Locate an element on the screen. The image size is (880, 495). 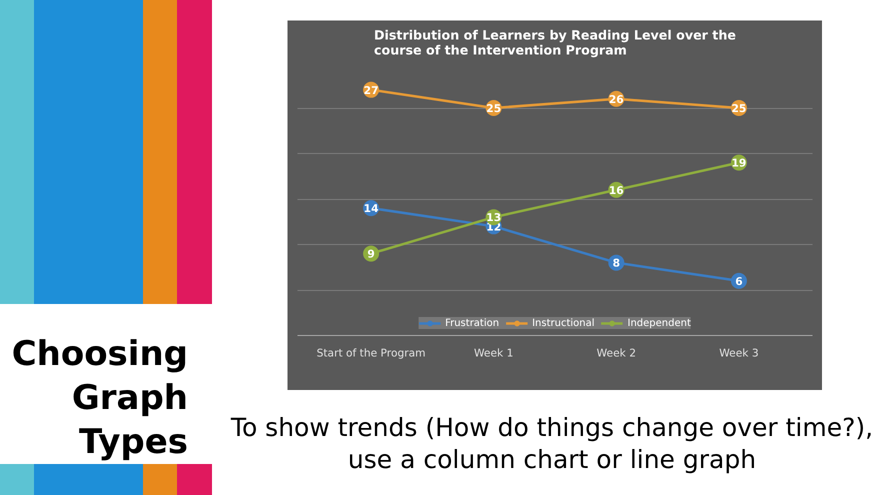
data-label: 6 is located at coordinates (739, 281).